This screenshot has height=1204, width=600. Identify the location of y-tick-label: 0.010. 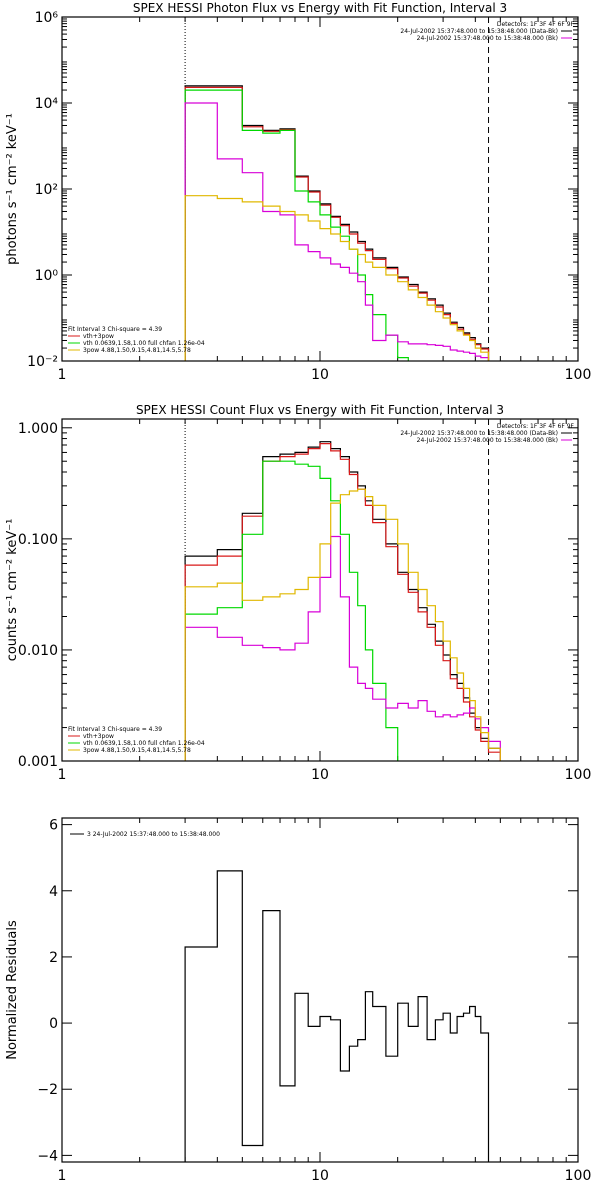
(38, 651).